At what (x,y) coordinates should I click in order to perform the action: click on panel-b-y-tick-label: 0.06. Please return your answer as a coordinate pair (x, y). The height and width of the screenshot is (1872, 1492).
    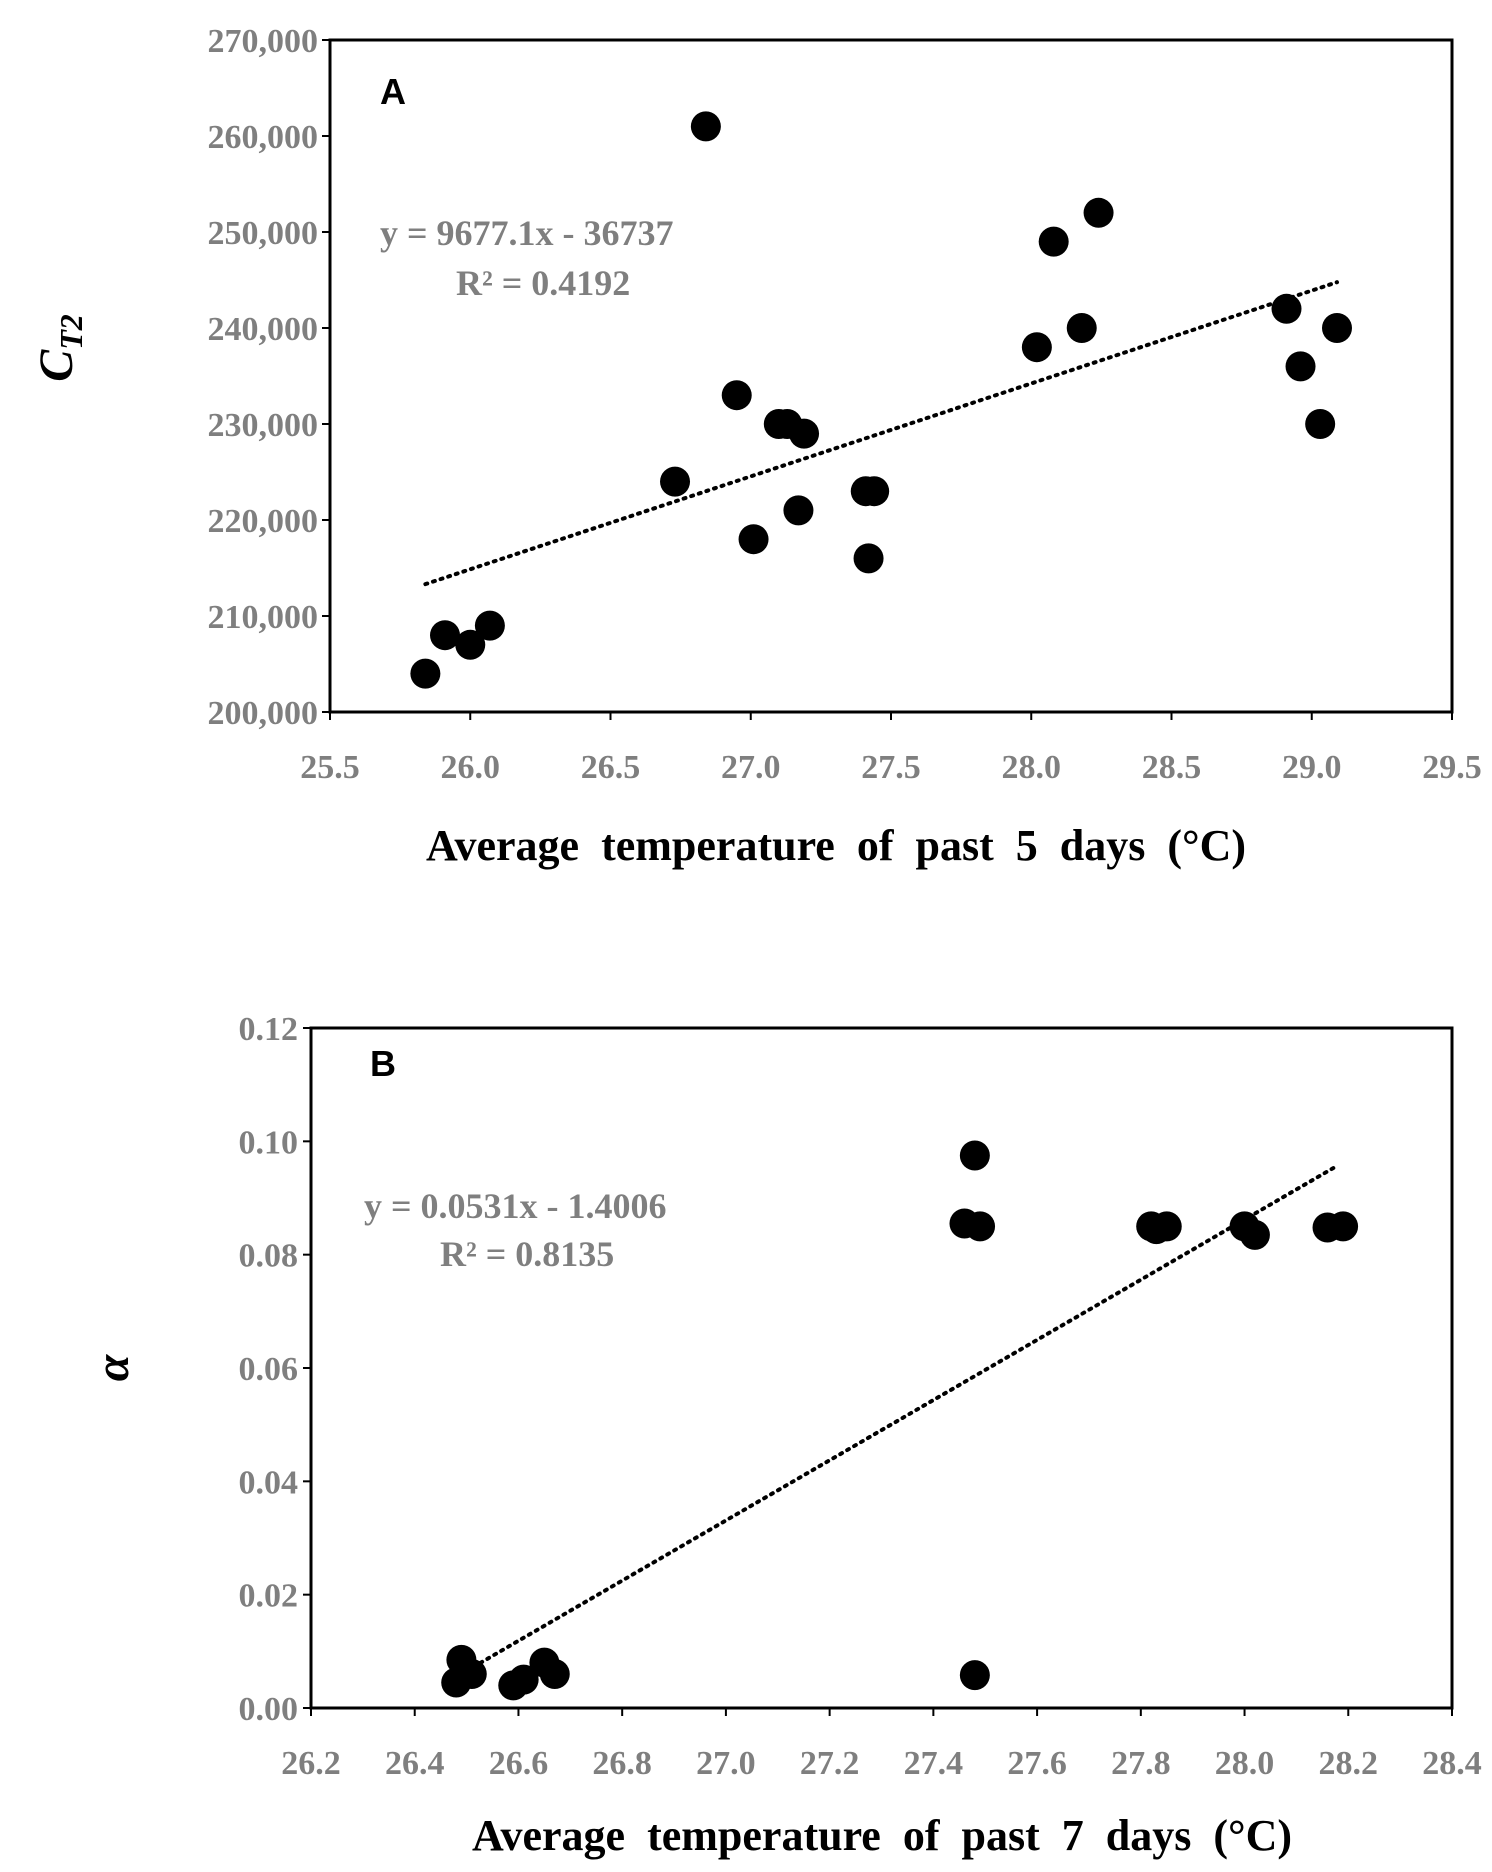
    Looking at the image, I should click on (269, 1369).